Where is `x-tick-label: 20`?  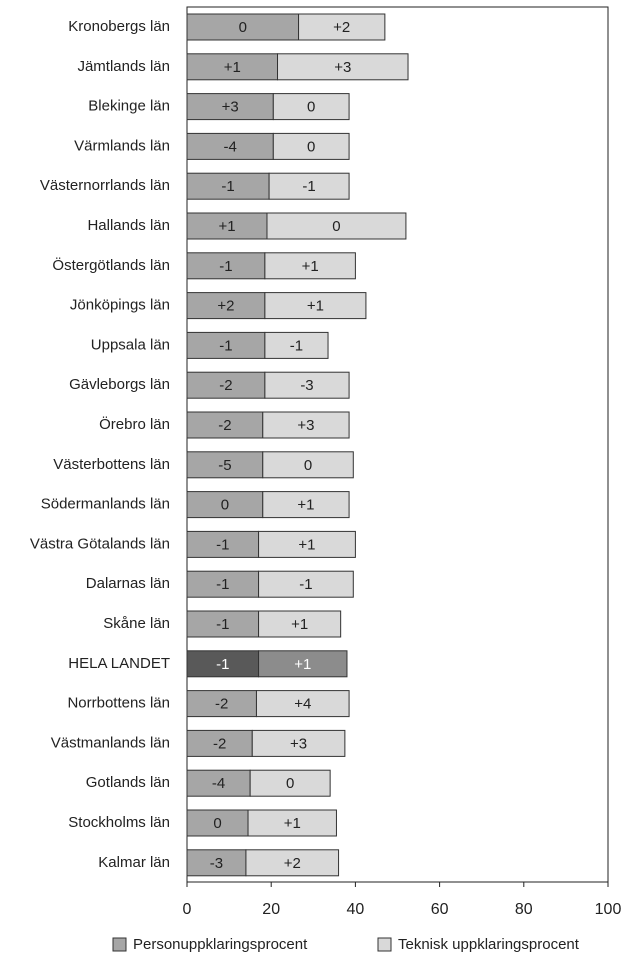 x-tick-label: 20 is located at coordinates (271, 909).